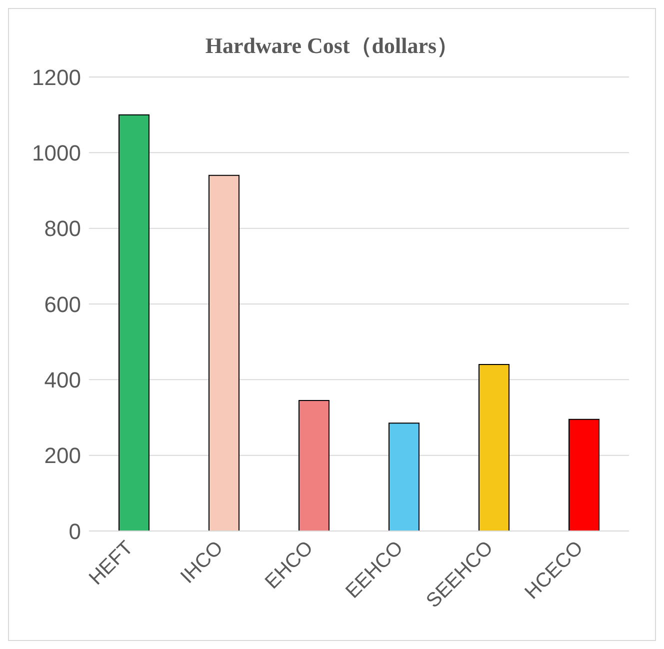 Image resolution: width=664 pixels, height=649 pixels. What do you see at coordinates (56, 77) in the screenshot?
I see `y-tick-label: 1200` at bounding box center [56, 77].